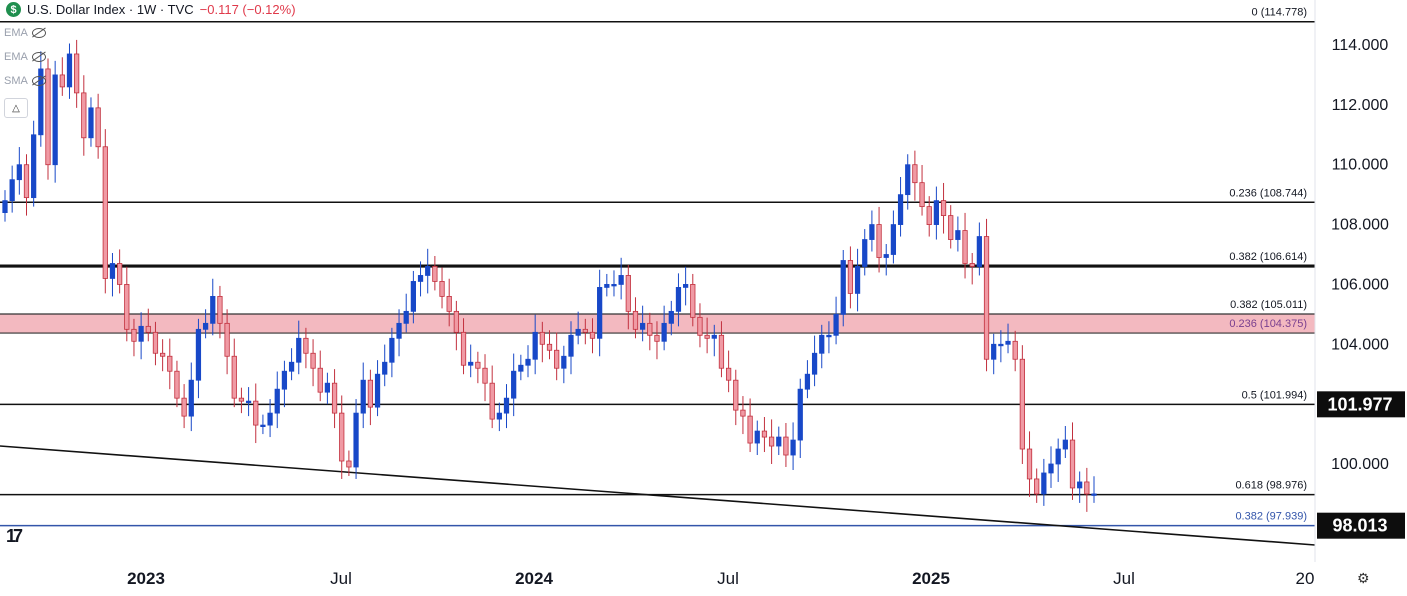  I want to click on y-tick-label: 112.000, so click(1360, 105).